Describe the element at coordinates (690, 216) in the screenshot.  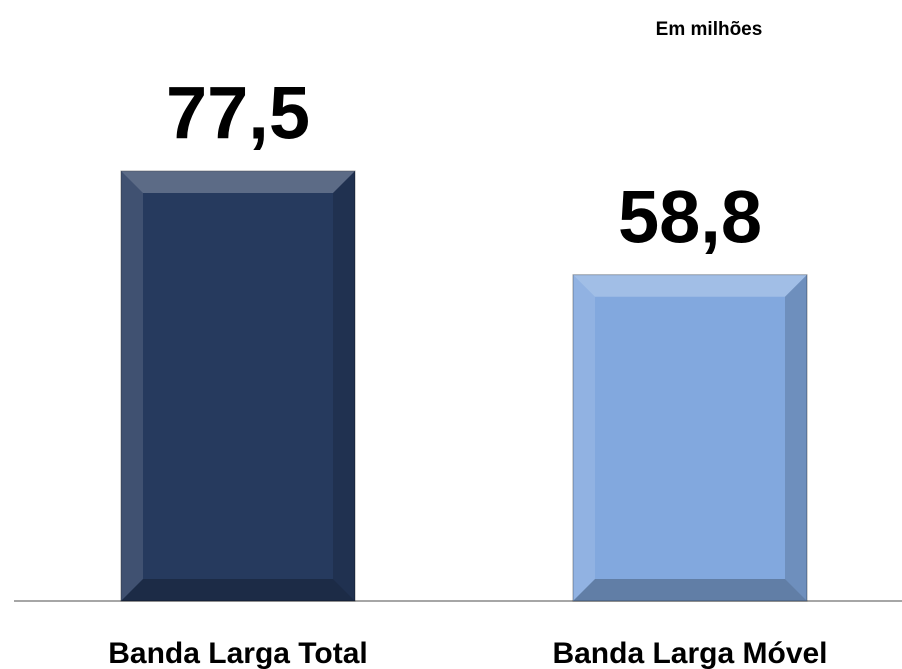
I see `value-label: 58,8` at that location.